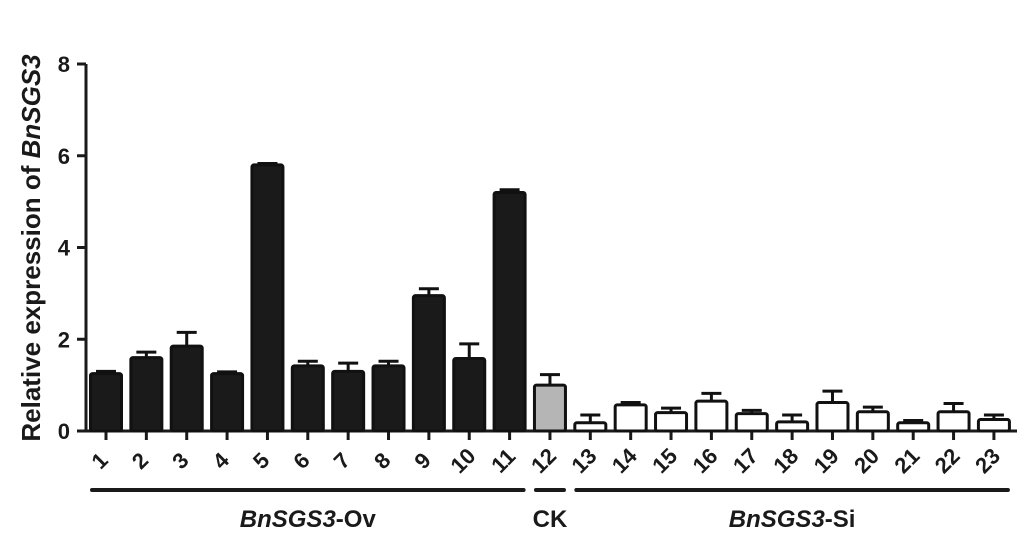 This screenshot has height=547, width=1024. Describe the element at coordinates (261, 461) in the screenshot. I see `x-tick-label: 5` at that location.